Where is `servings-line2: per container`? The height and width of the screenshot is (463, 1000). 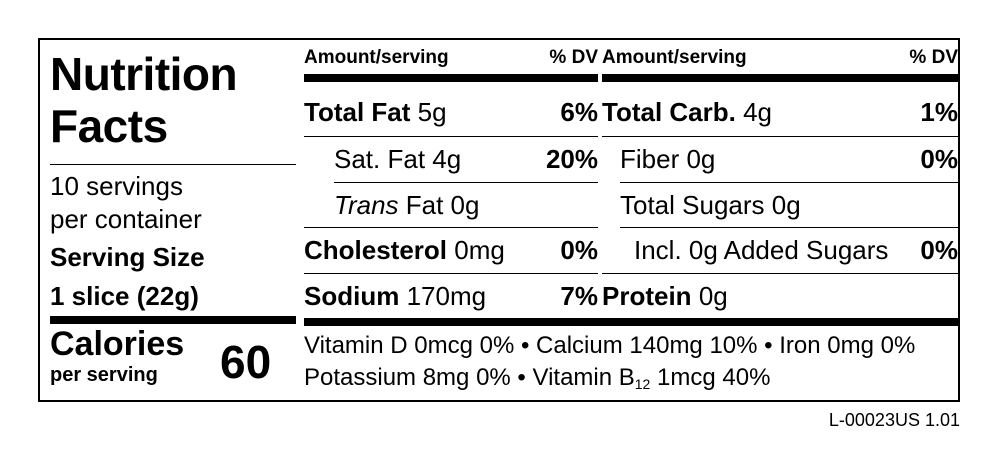
servings-line2: per container is located at coordinates (126, 219).